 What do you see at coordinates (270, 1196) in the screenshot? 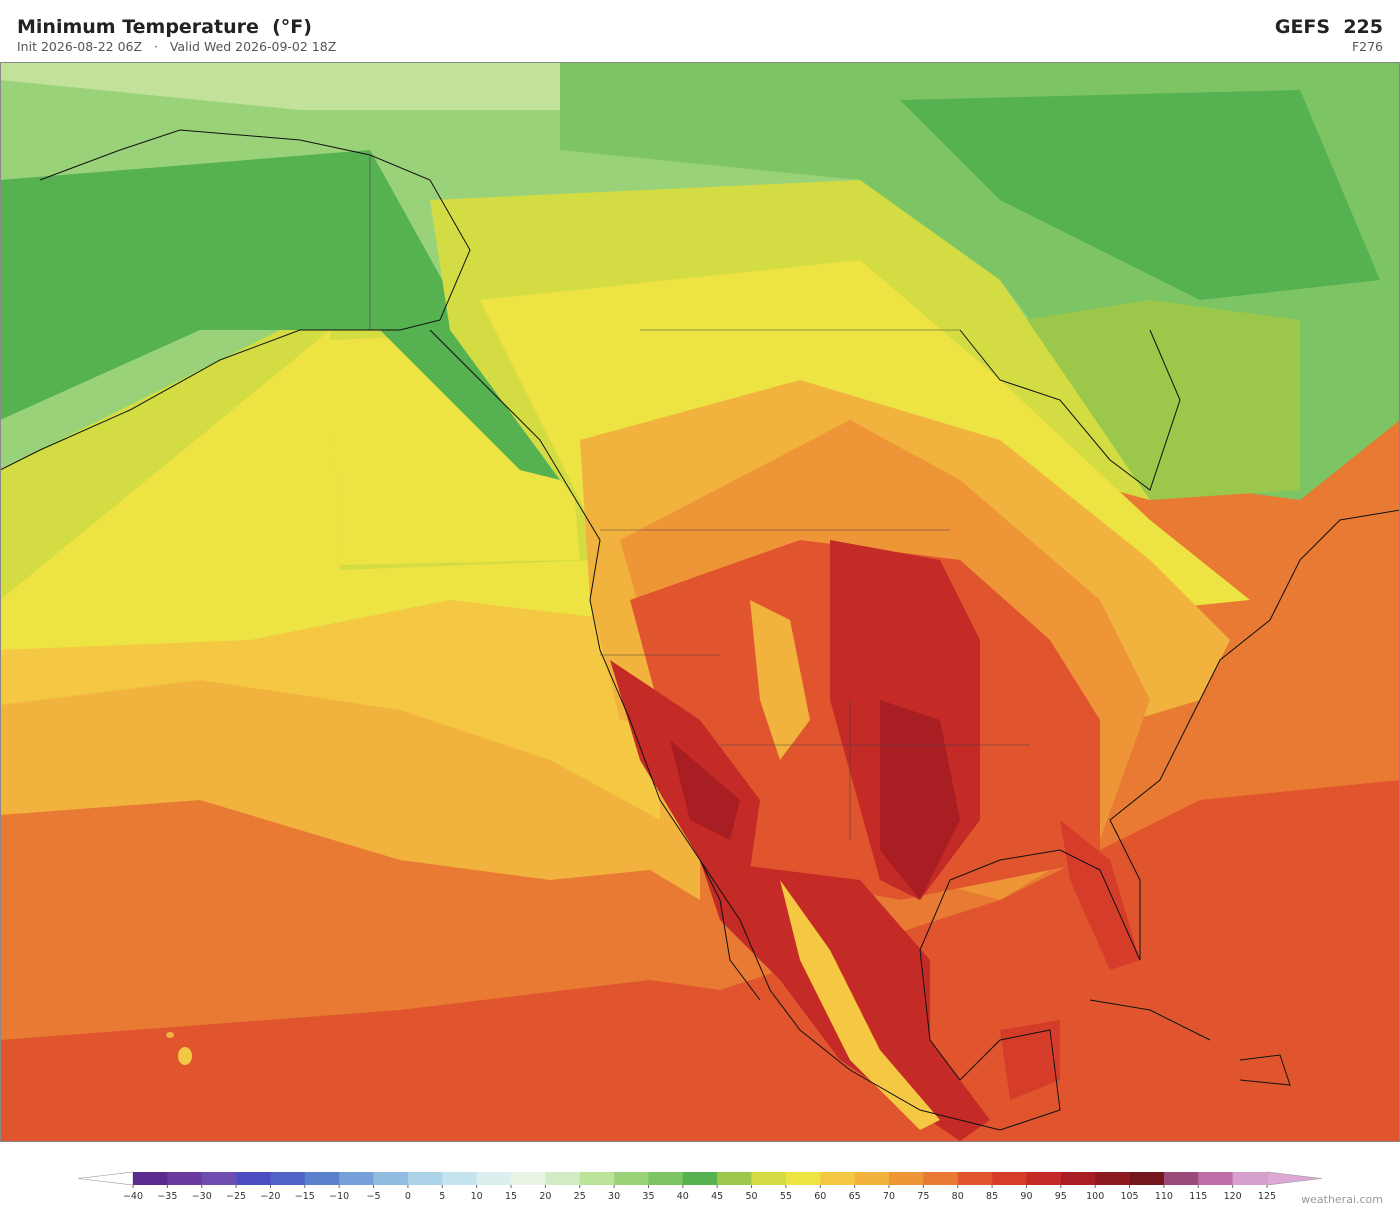
I see `colorbar-tick-label: −20` at bounding box center [270, 1196].